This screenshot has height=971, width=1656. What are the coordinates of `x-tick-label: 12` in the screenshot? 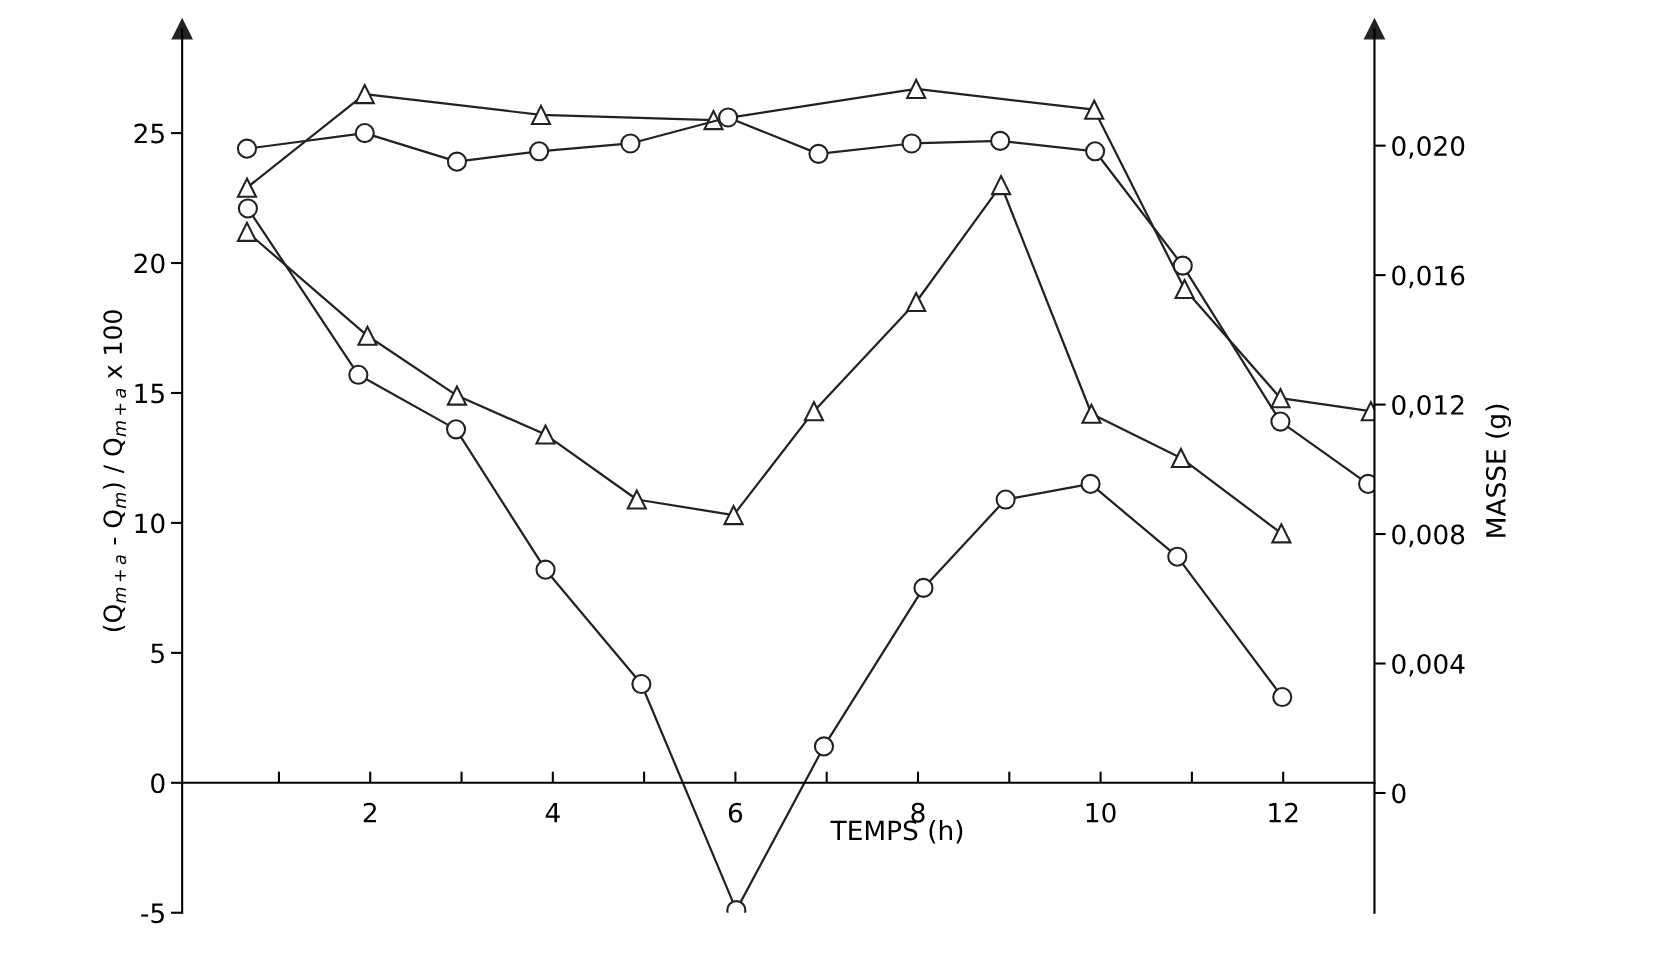 It's located at (1283, 812).